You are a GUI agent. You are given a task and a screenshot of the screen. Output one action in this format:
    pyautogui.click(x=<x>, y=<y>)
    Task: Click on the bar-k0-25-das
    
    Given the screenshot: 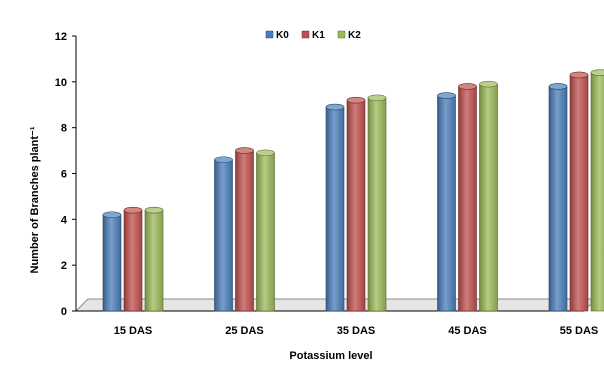 What is the action you would take?
    pyautogui.click(x=223, y=235)
    